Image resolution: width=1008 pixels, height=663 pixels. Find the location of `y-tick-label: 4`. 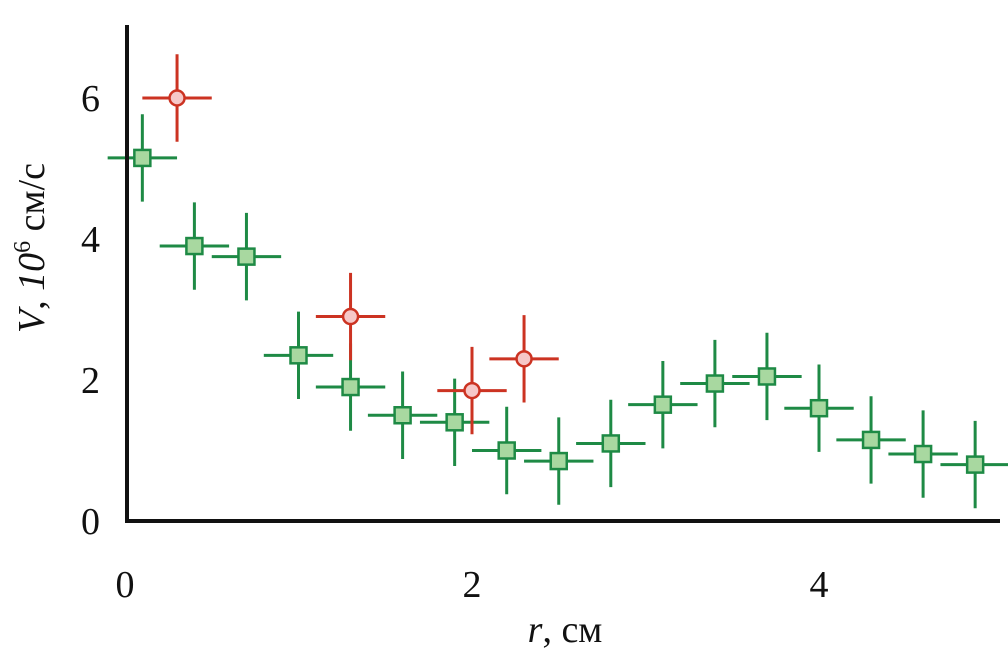

y-tick-label: 4 is located at coordinates (90, 240).